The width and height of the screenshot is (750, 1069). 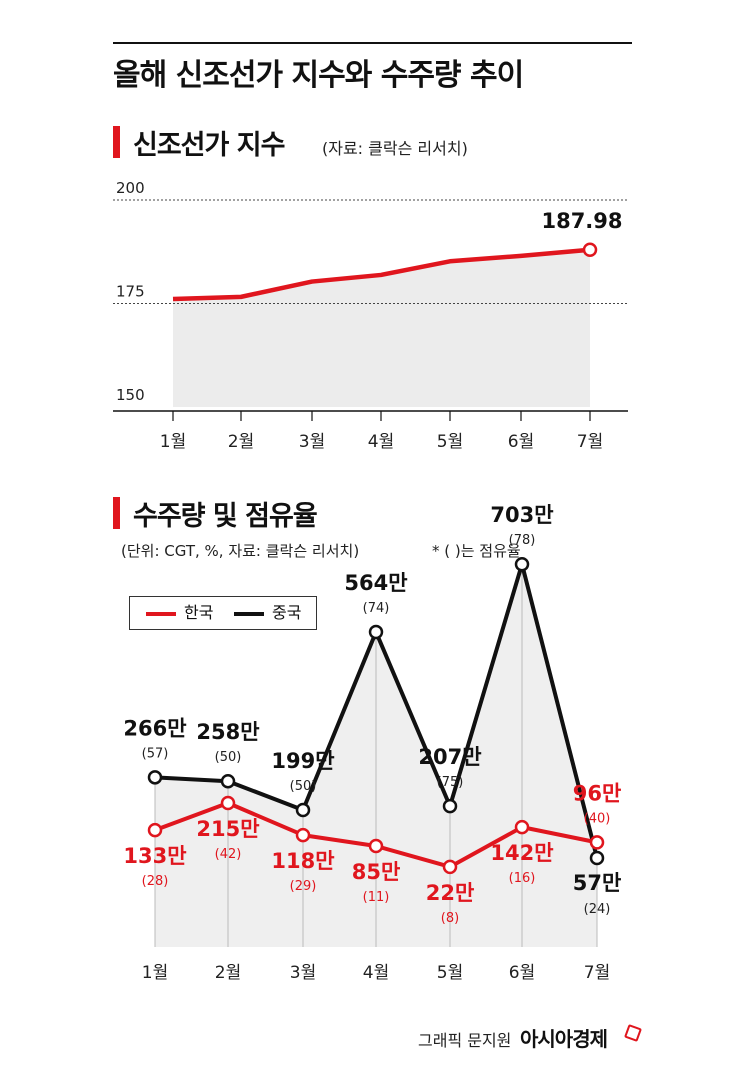 What do you see at coordinates (597, 909) in the screenshot?
I see `orders-china-share-label: (24)` at bounding box center [597, 909].